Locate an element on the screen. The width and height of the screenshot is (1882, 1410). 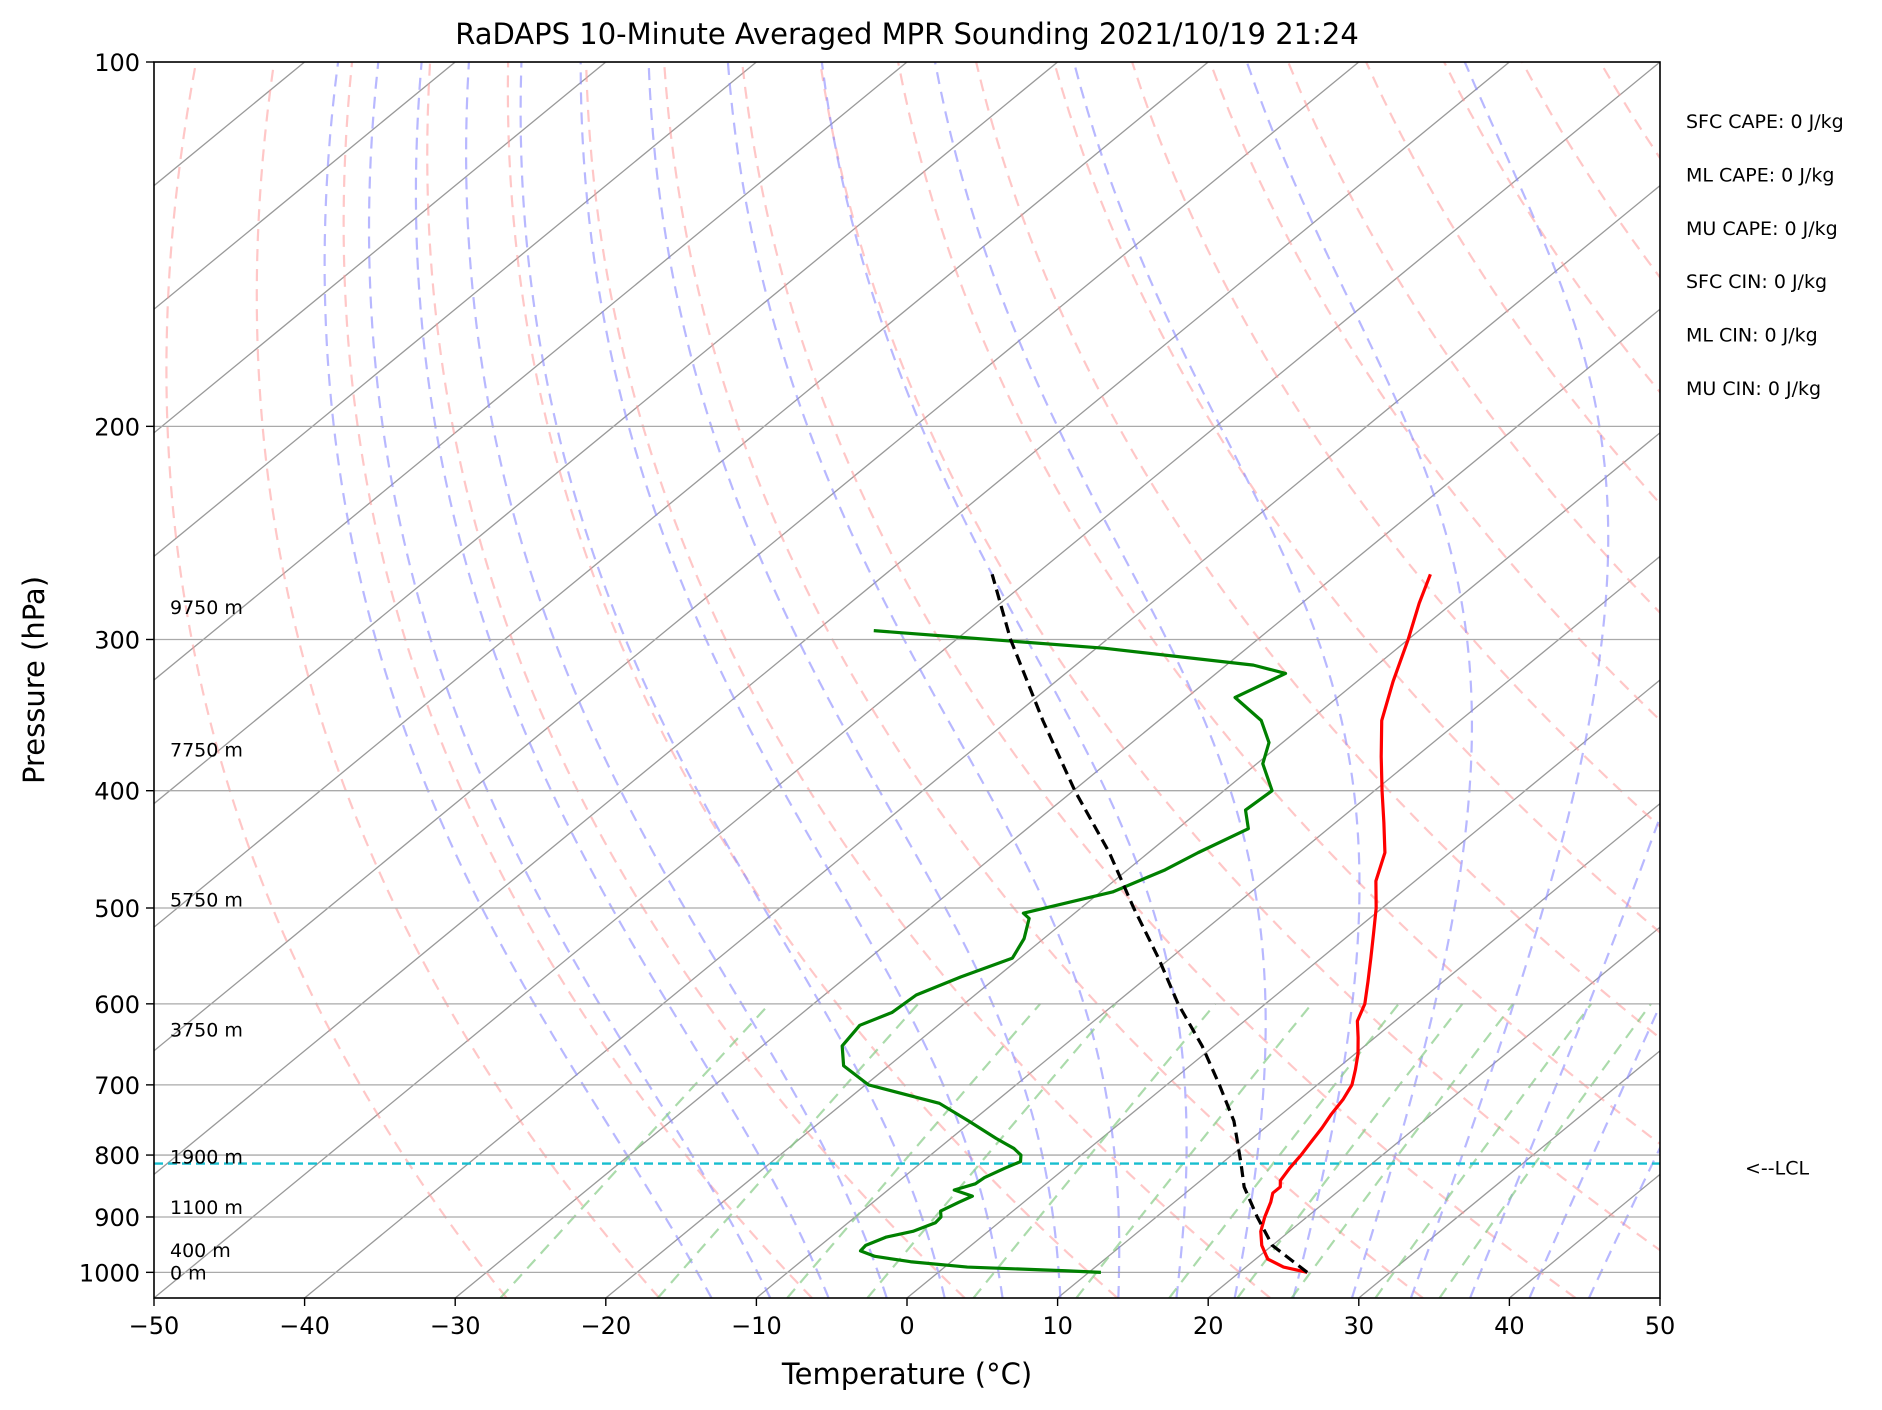
x-tick-label: −30 is located at coordinates (455, 1326).